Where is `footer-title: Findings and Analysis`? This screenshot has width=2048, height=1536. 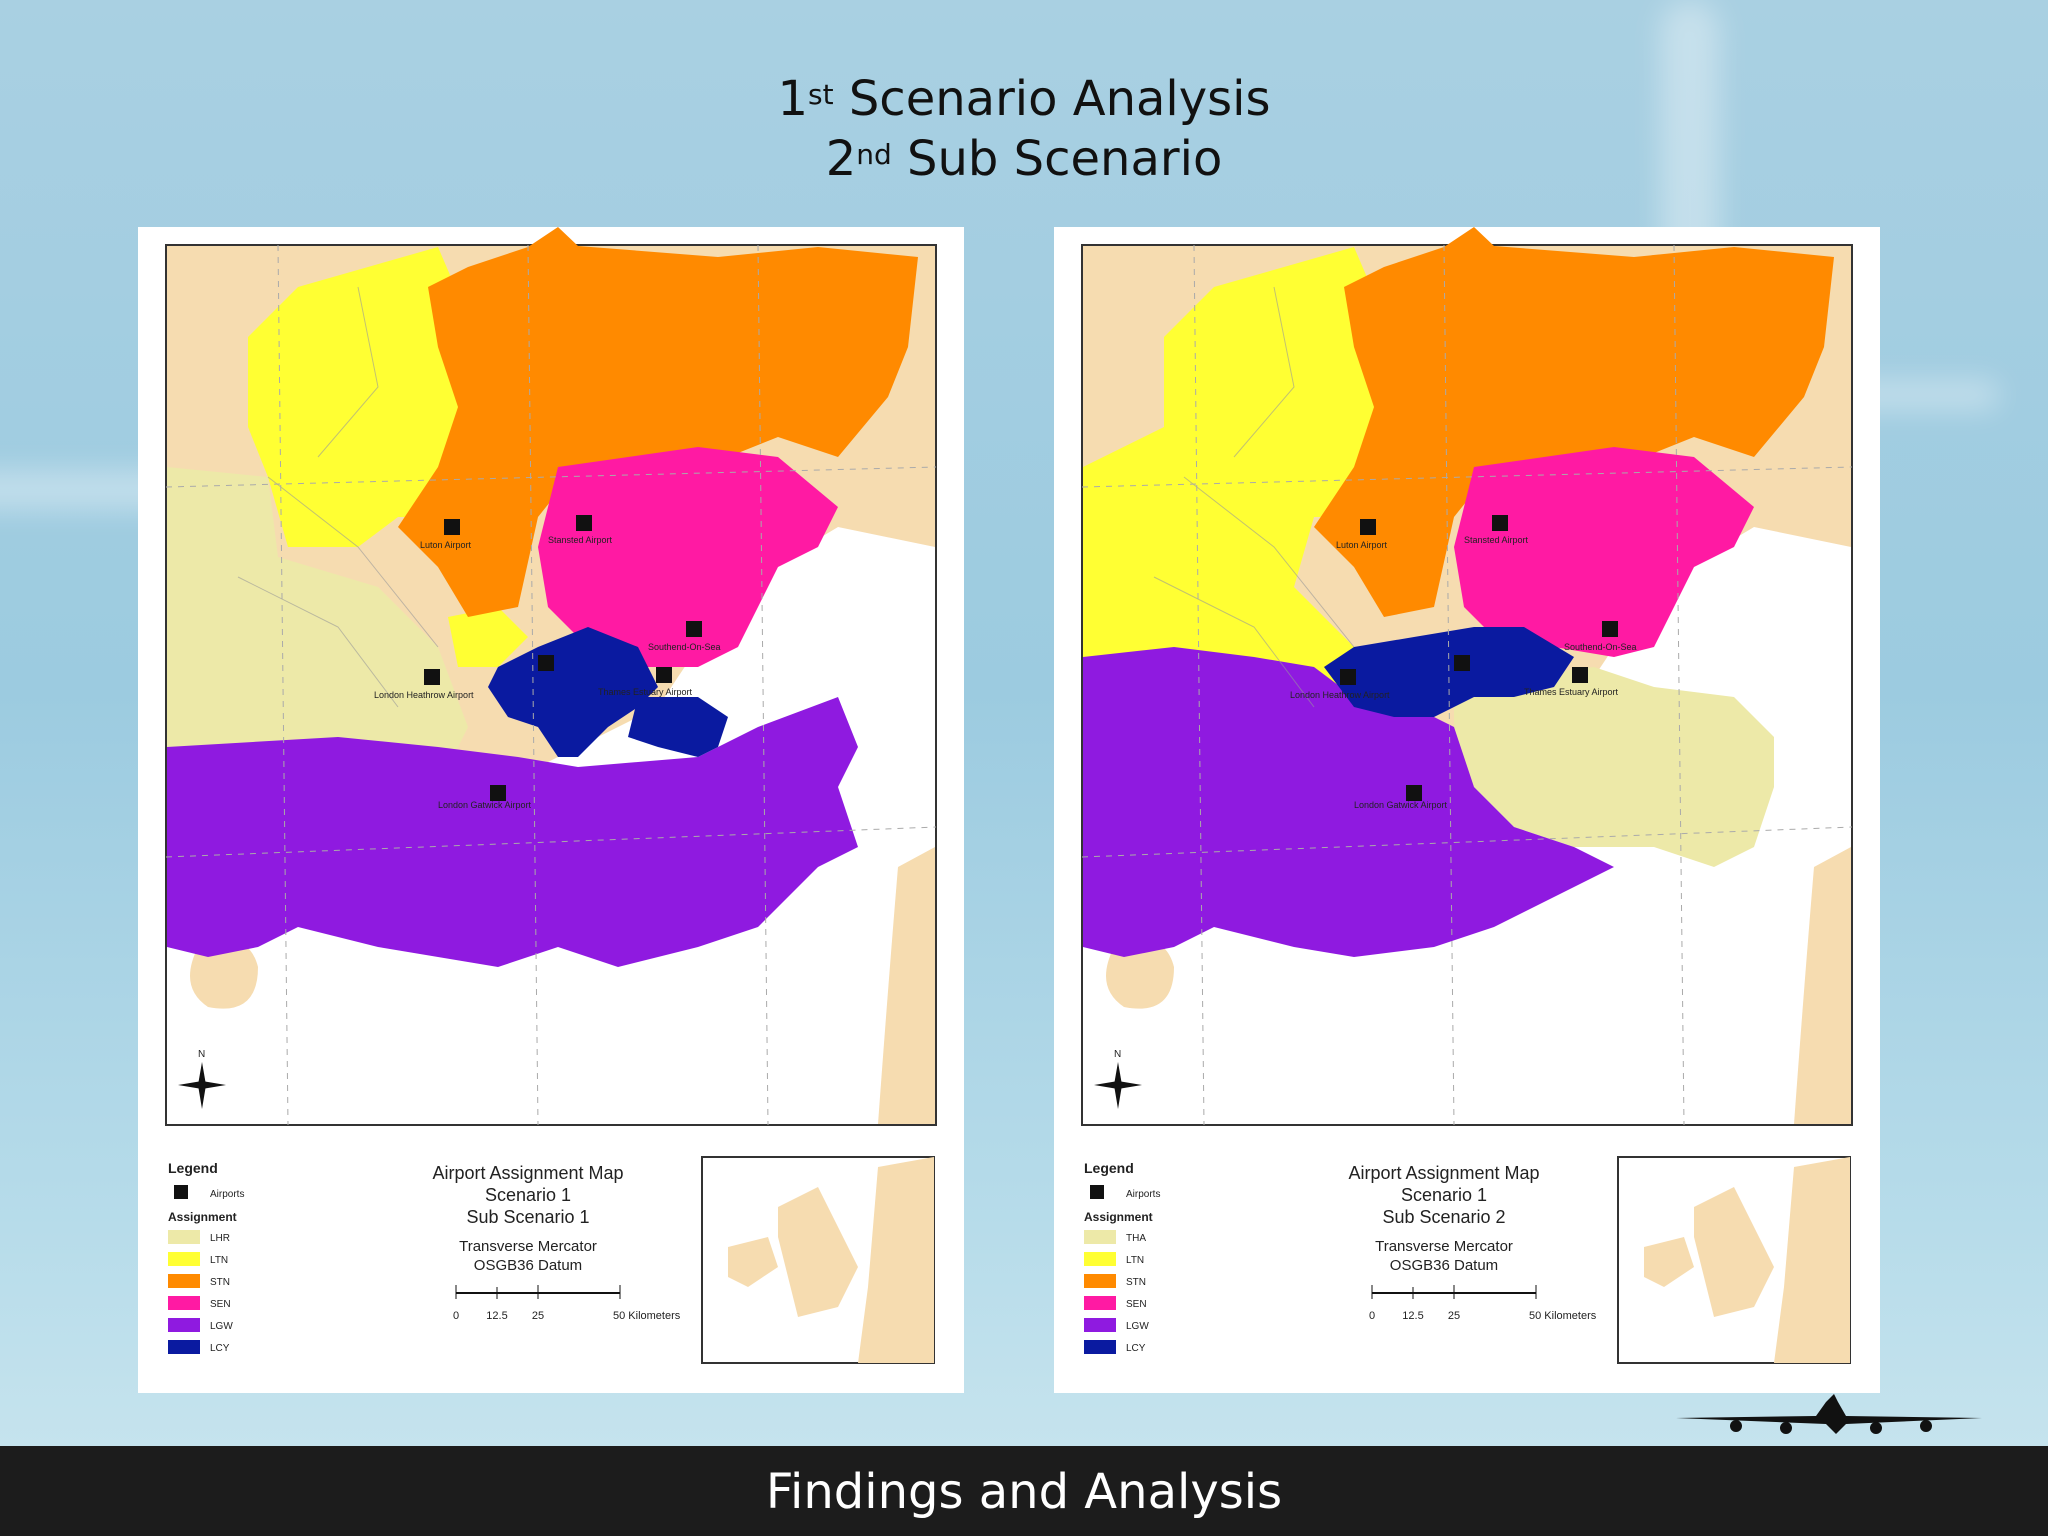 footer-title: Findings and Analysis is located at coordinates (1024, 1492).